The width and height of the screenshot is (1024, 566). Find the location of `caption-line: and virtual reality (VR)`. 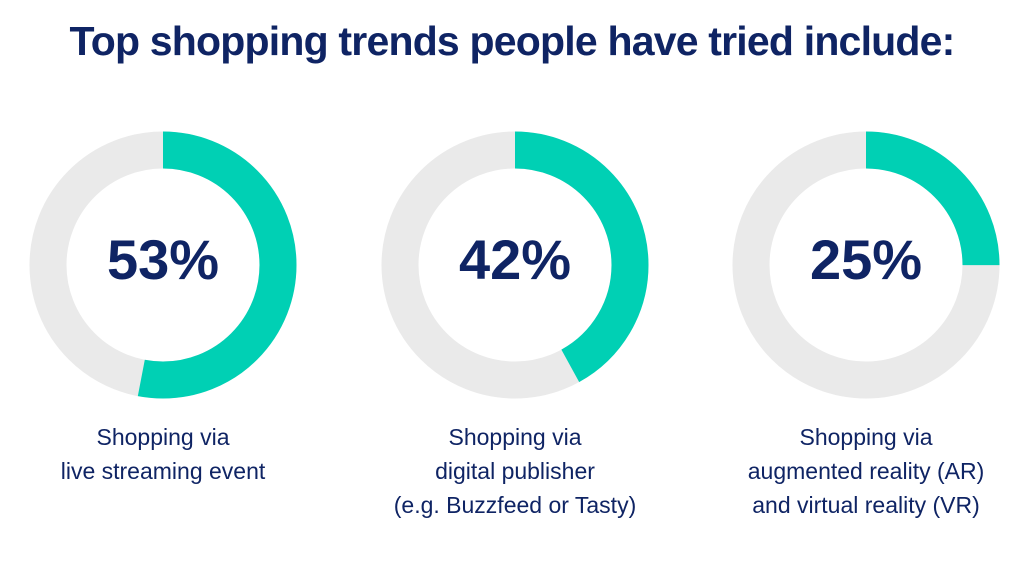

caption-line: and virtual reality (VR) is located at coordinates (866, 505).